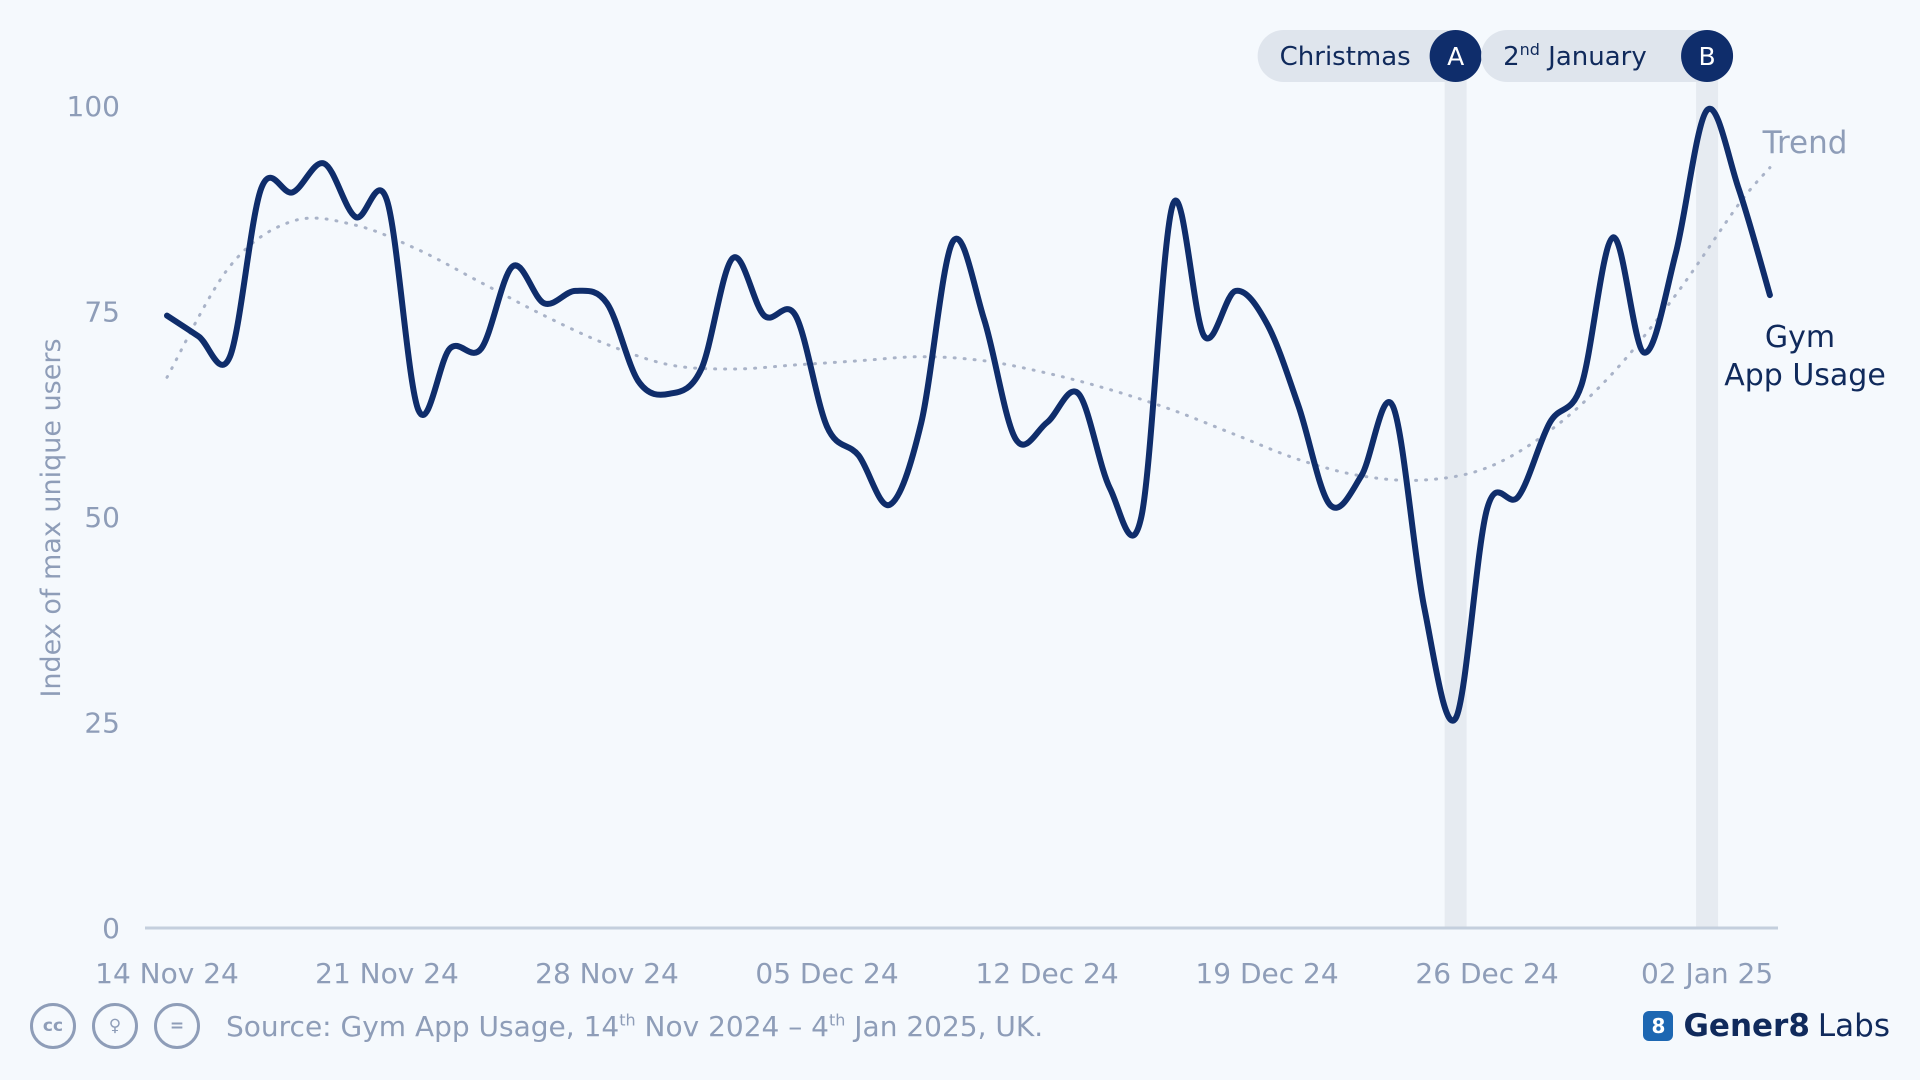  I want to click on creative-commons-icon: cc, so click(53, 1026).